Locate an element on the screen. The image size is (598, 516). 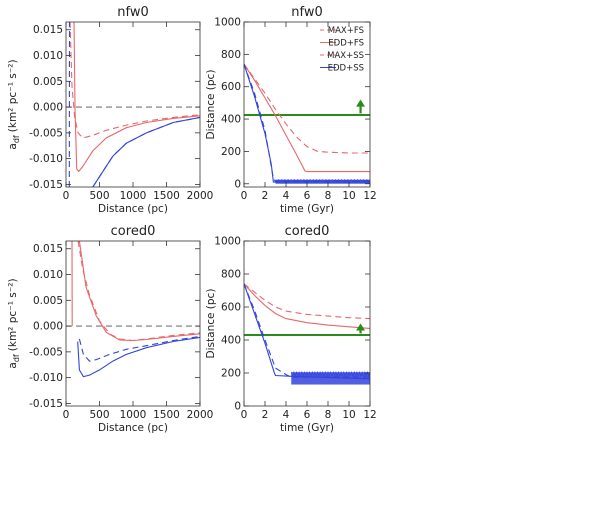
axes-frame is located at coordinates (133, 323).